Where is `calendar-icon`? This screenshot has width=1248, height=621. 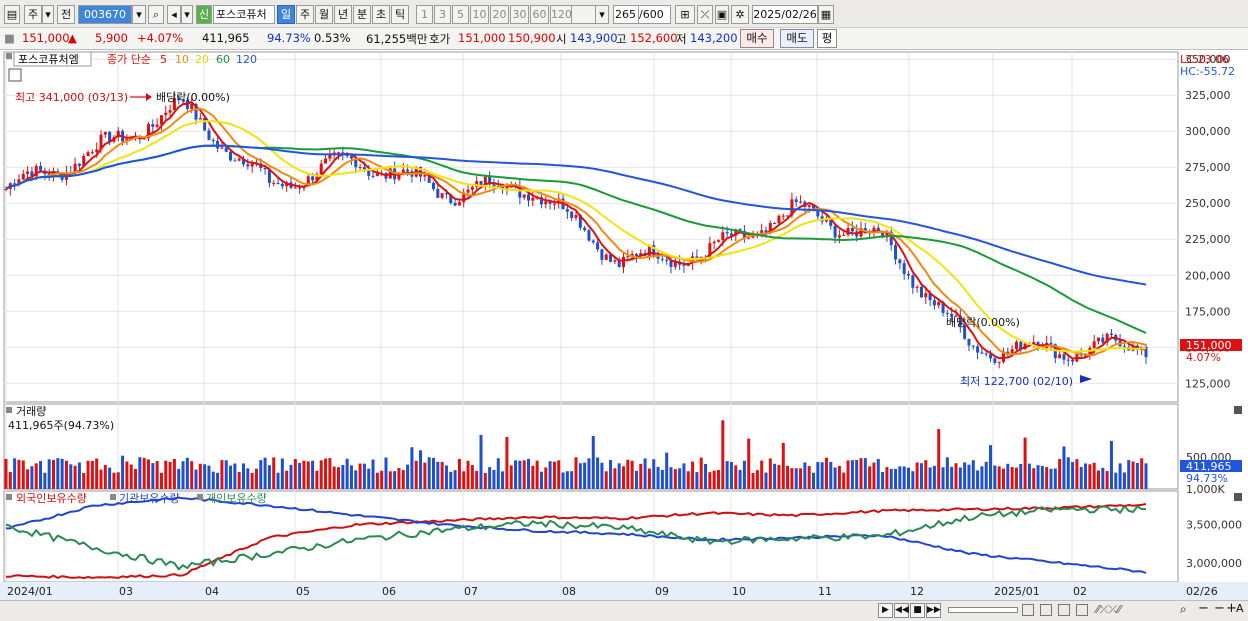 calendar-icon is located at coordinates (15, 75).